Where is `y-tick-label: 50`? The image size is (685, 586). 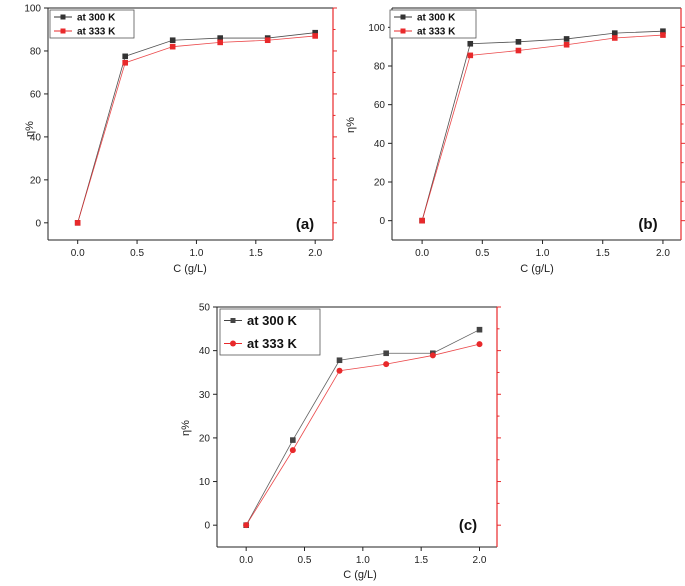 y-tick-label: 50 is located at coordinates (205, 308).